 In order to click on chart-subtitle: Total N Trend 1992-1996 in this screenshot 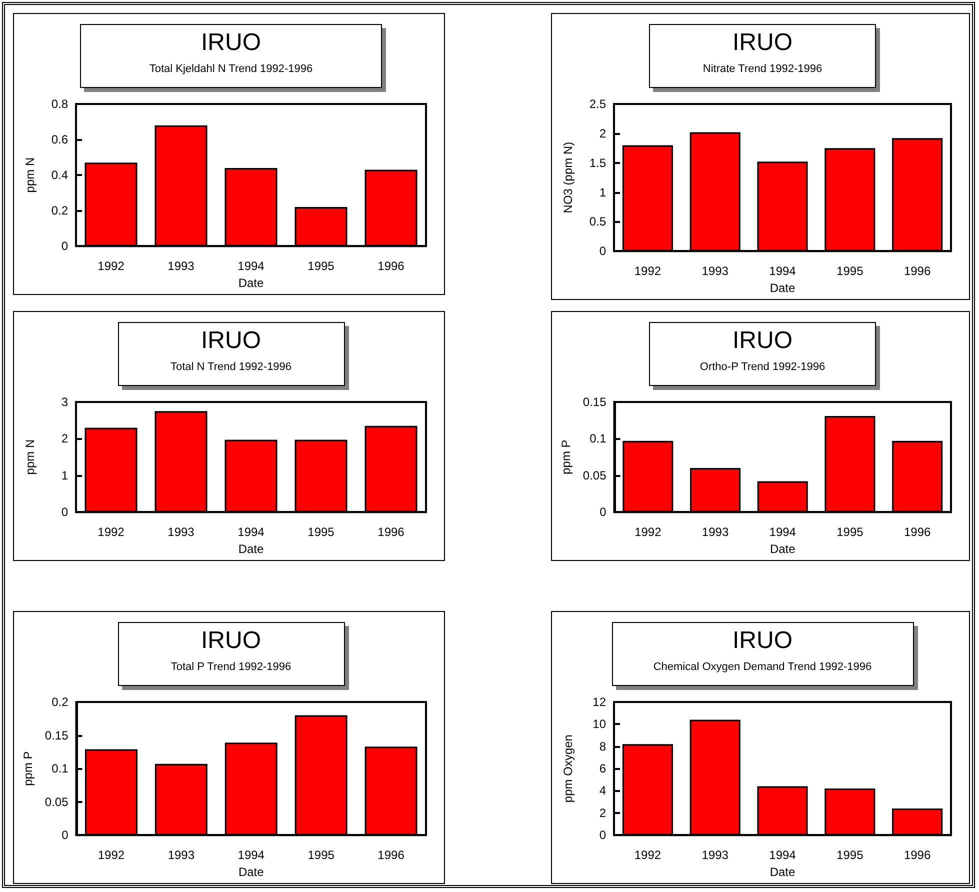, I will do `click(231, 367)`.